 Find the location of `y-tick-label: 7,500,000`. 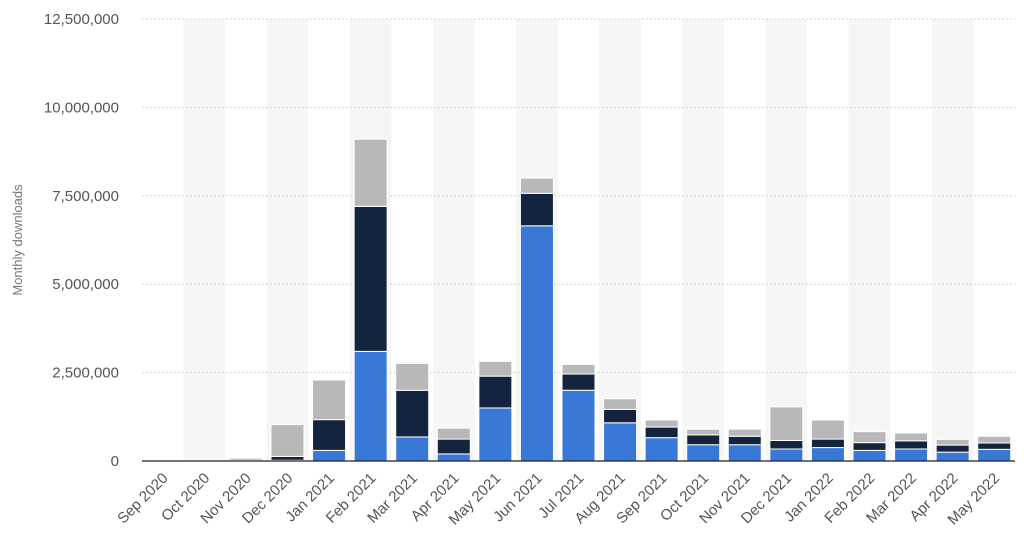

y-tick-label: 7,500,000 is located at coordinates (85, 196).